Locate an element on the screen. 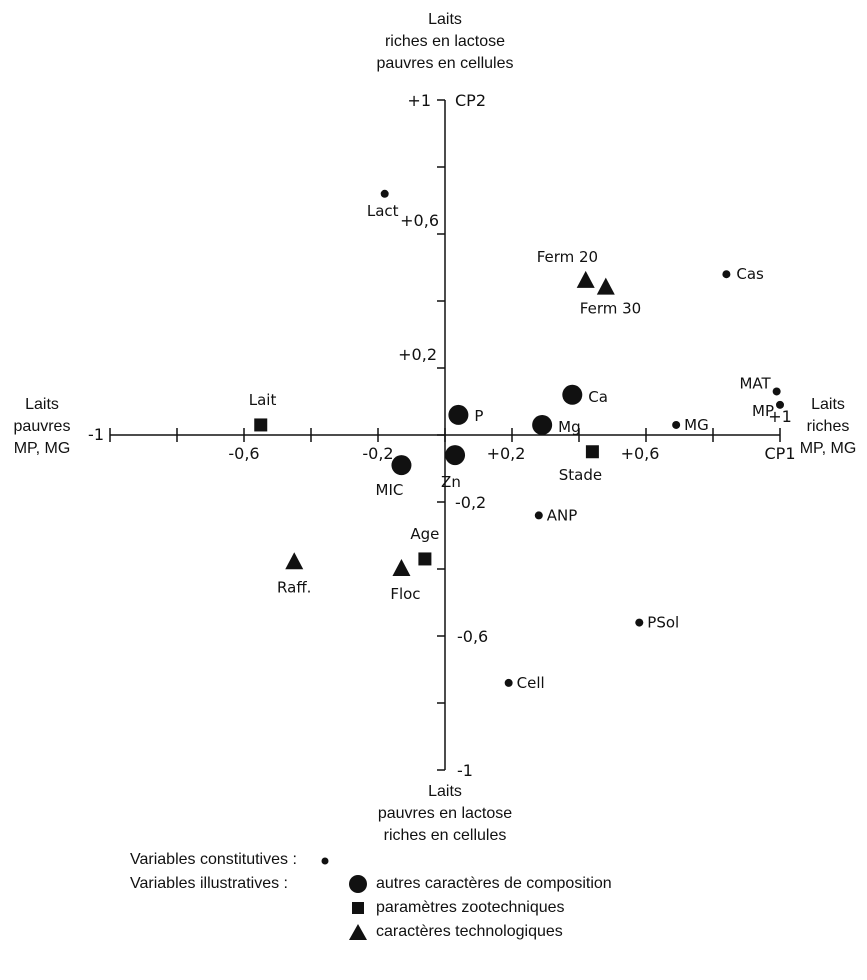  square-icon is located at coordinates (358, 908).